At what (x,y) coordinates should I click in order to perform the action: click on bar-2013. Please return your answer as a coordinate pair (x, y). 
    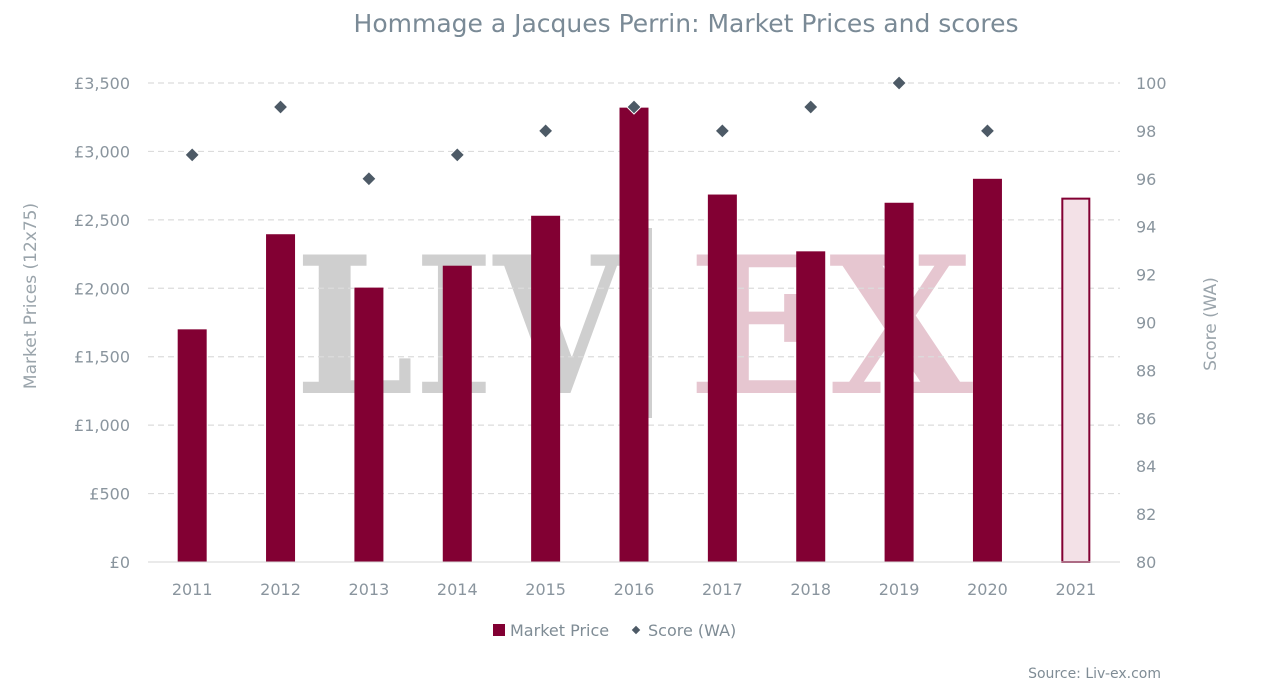
    Looking at the image, I should click on (369, 424).